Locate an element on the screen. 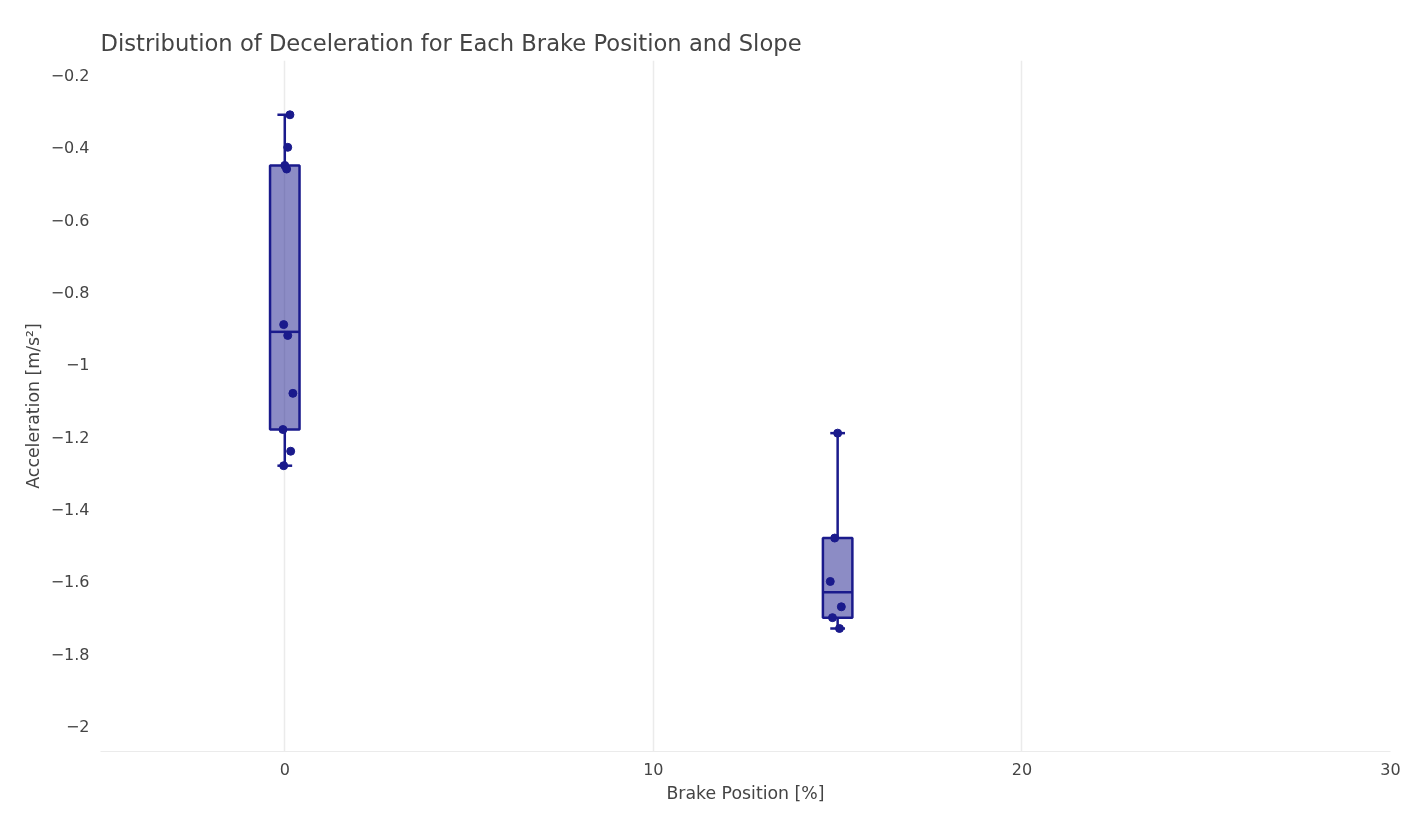  x-axis-title: Brake Position [%] is located at coordinates (745, 792).